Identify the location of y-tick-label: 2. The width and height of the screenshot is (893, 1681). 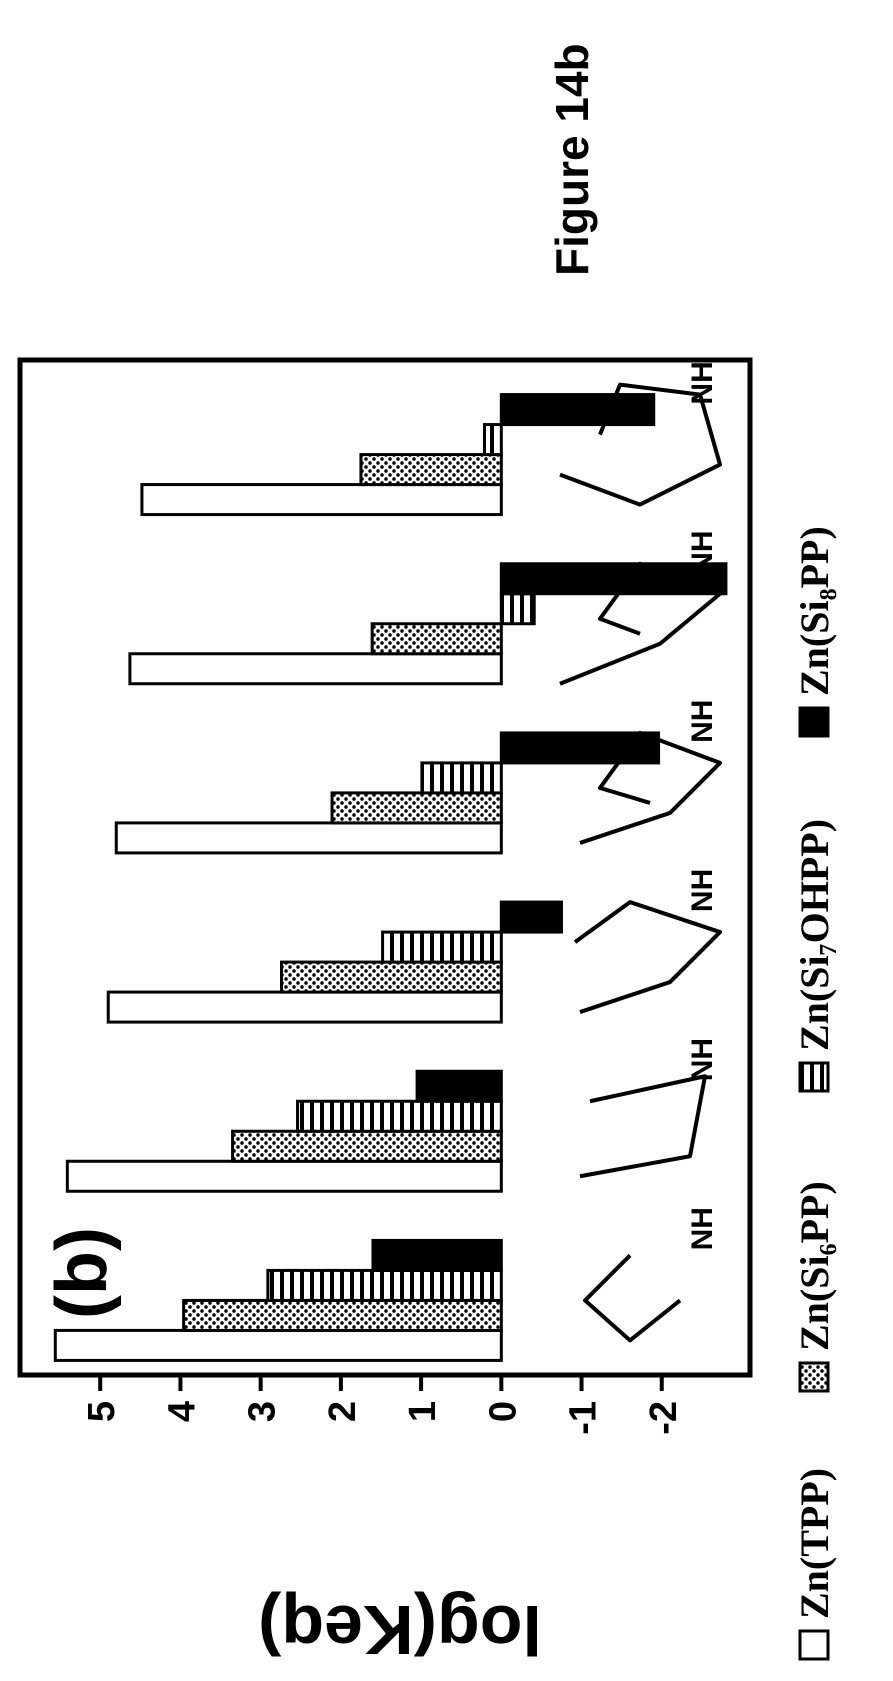
(343, 1411).